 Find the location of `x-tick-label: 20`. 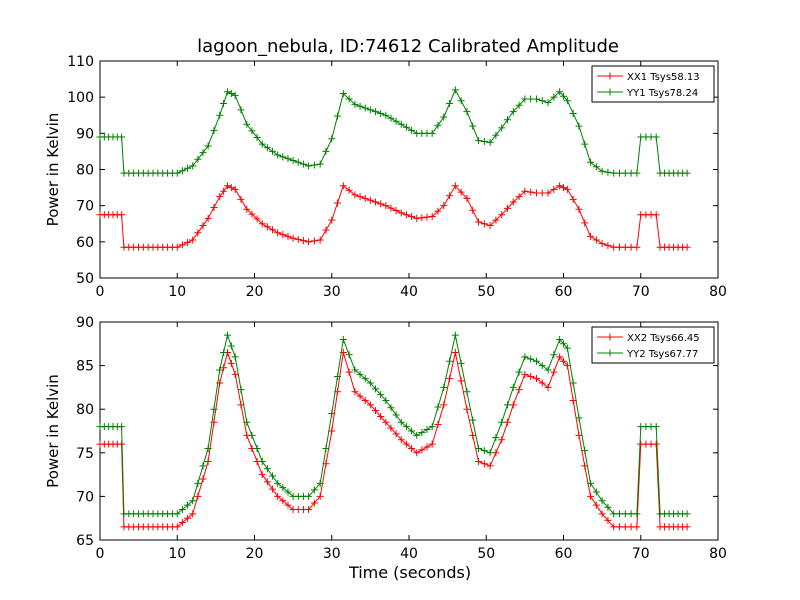

x-tick-label: 20 is located at coordinates (255, 292).